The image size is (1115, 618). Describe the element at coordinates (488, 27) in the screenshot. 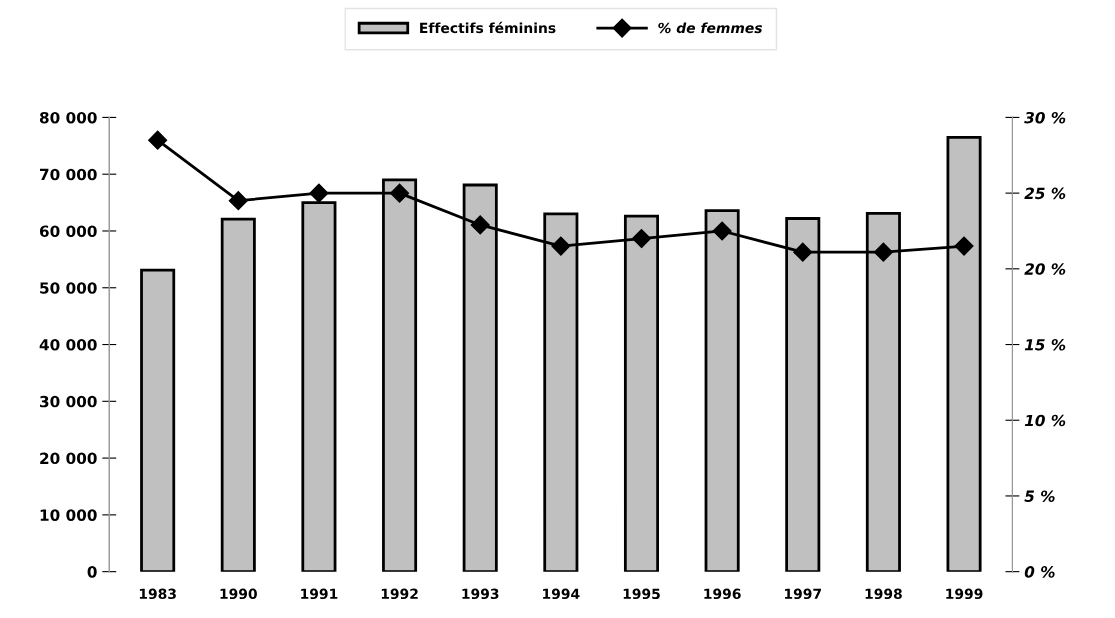

I see `legend-label: Effectifs féminins` at that location.